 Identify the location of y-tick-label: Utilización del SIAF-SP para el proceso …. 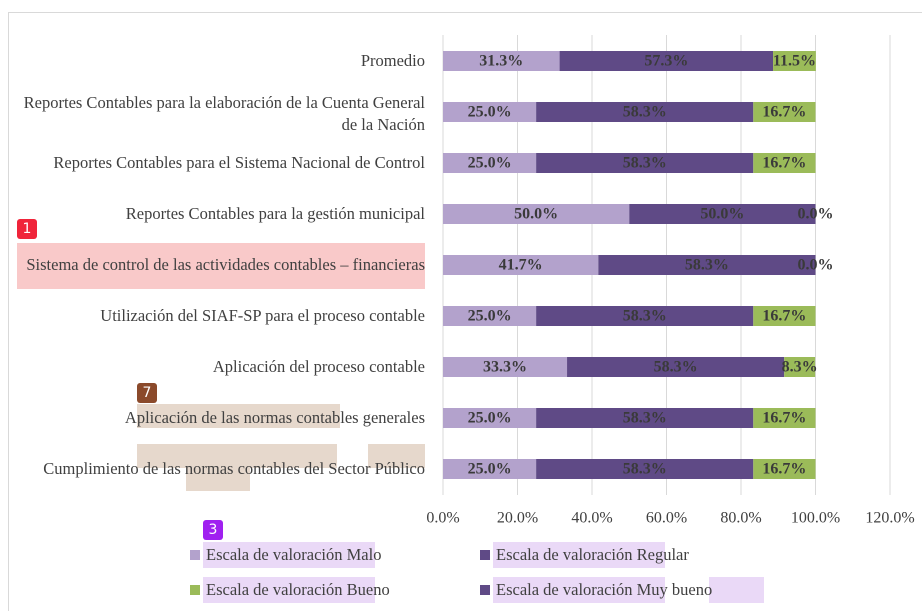
(262, 315).